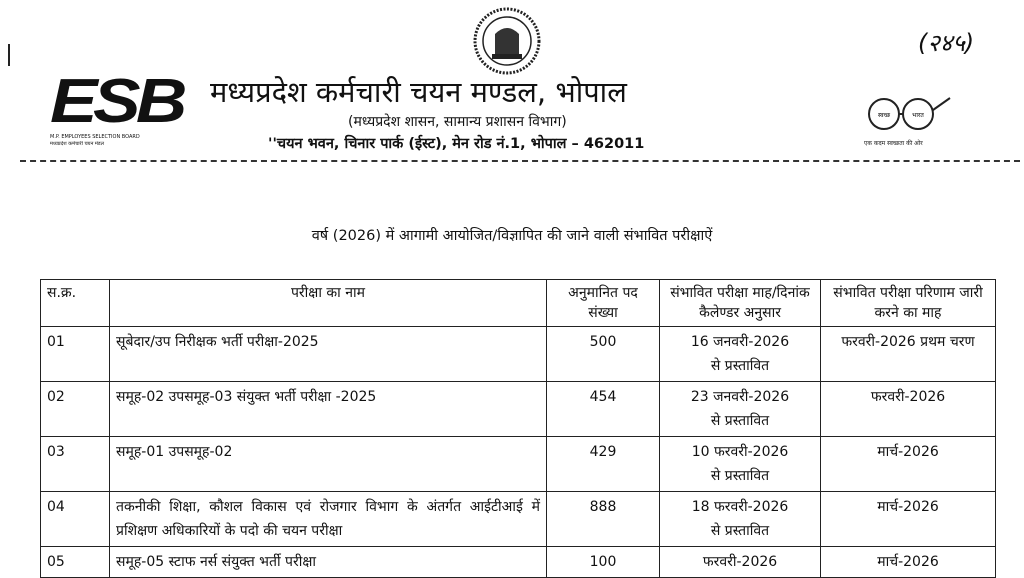  Describe the element at coordinates (908, 409) in the screenshot. I see `result-month-cell: फरवरी-2026` at that location.